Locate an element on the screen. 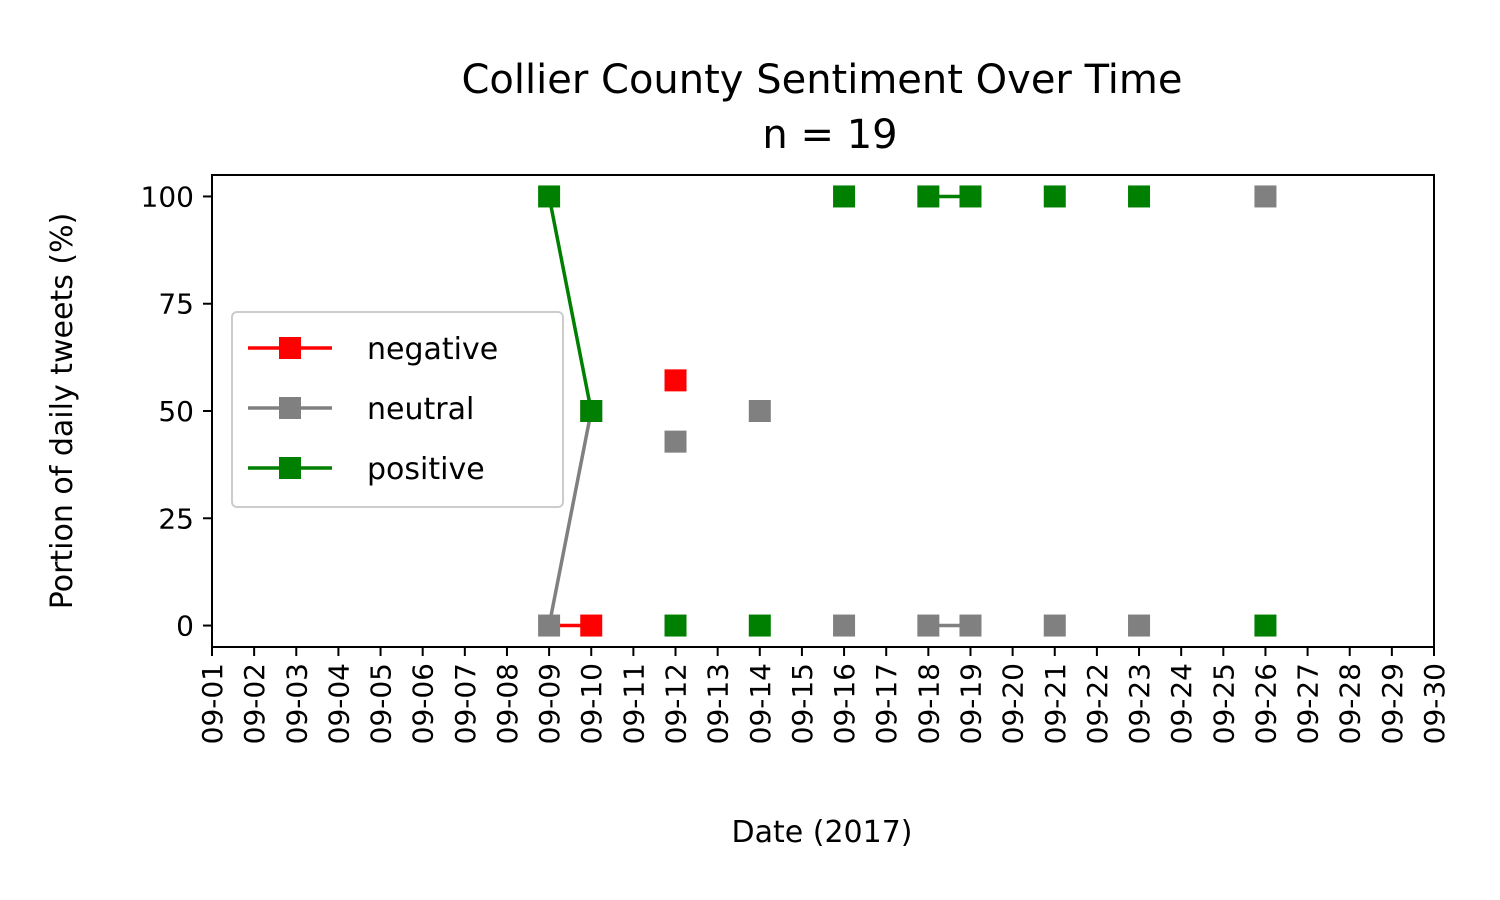 The image size is (1500, 900). x-tick-label: 09-11 is located at coordinates (633, 703).